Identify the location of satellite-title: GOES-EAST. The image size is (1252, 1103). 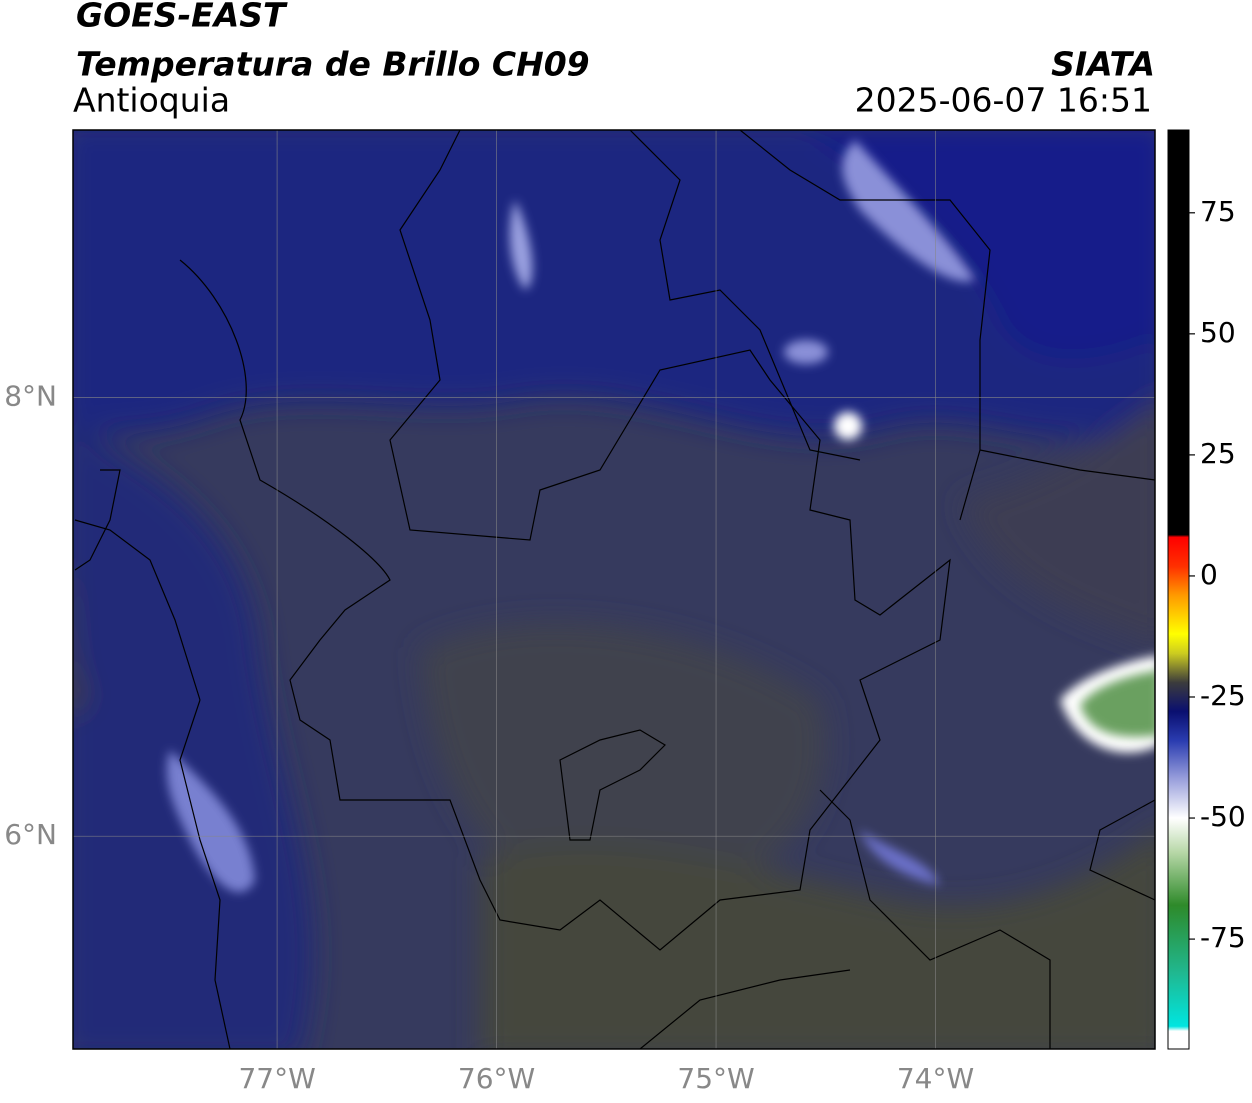
(182, 17).